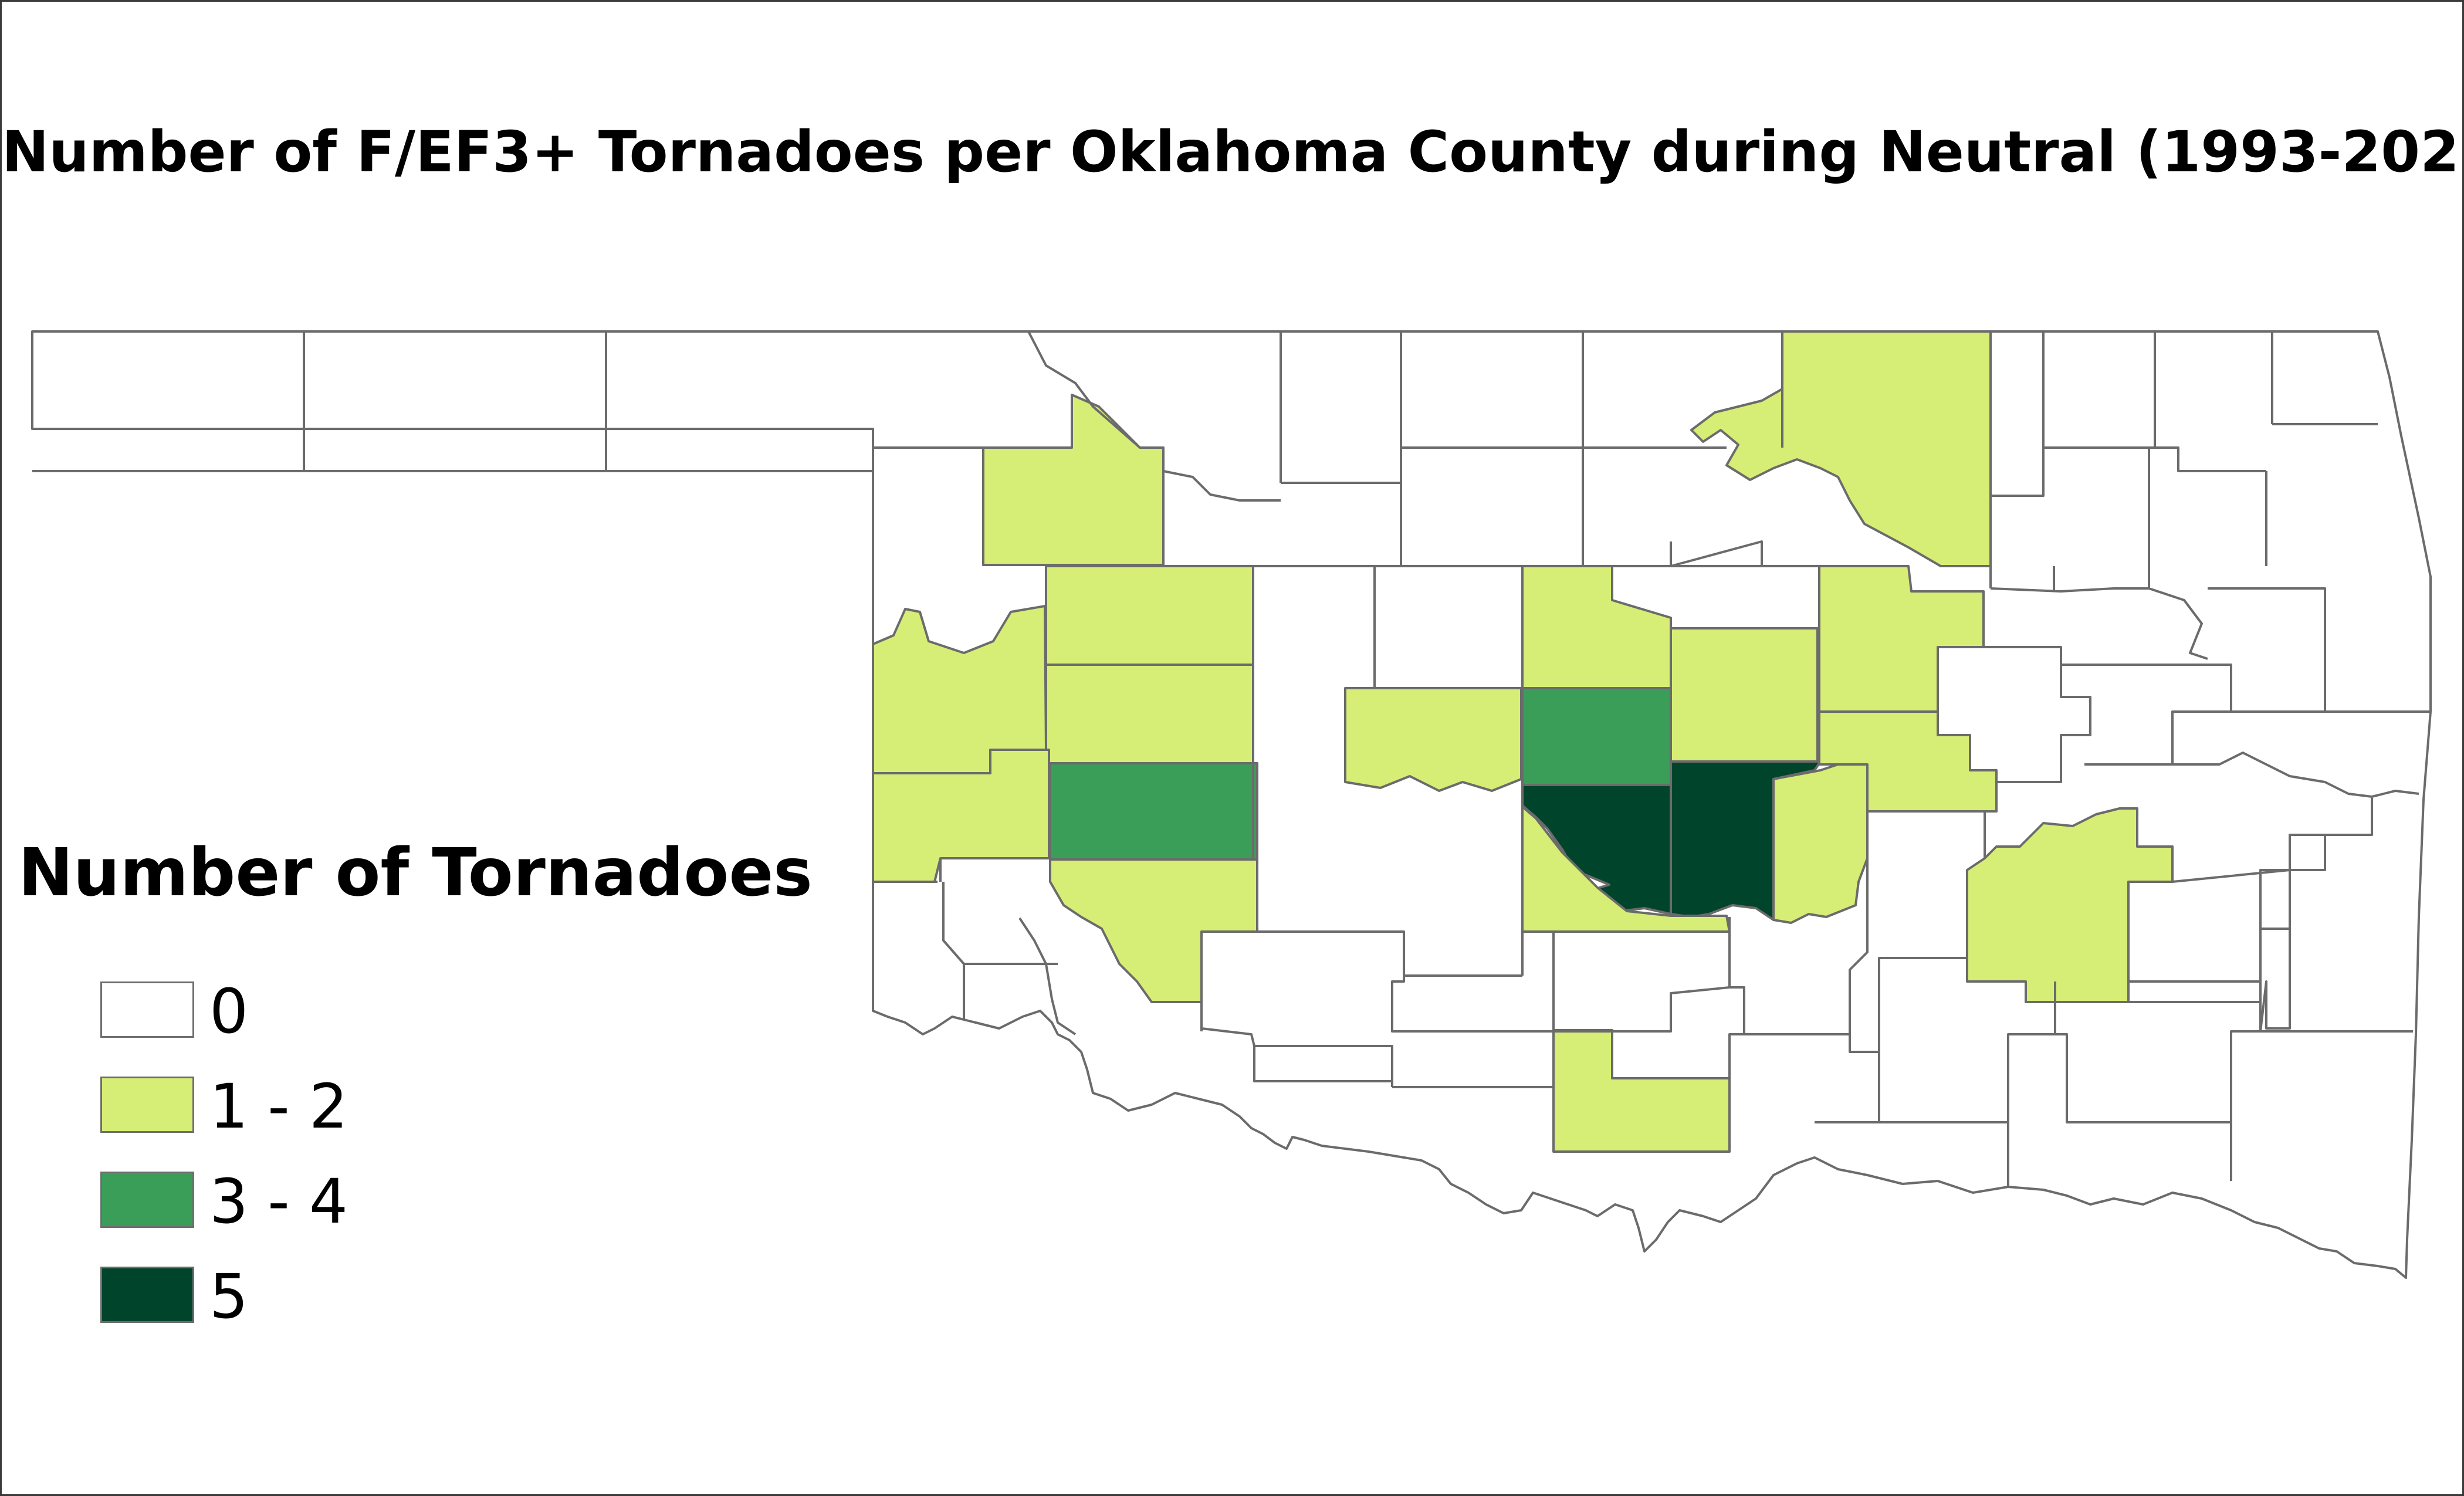 The height and width of the screenshot is (1496, 2464). What do you see at coordinates (278, 1106) in the screenshot?
I see `legend-label: 1 - 2` at bounding box center [278, 1106].